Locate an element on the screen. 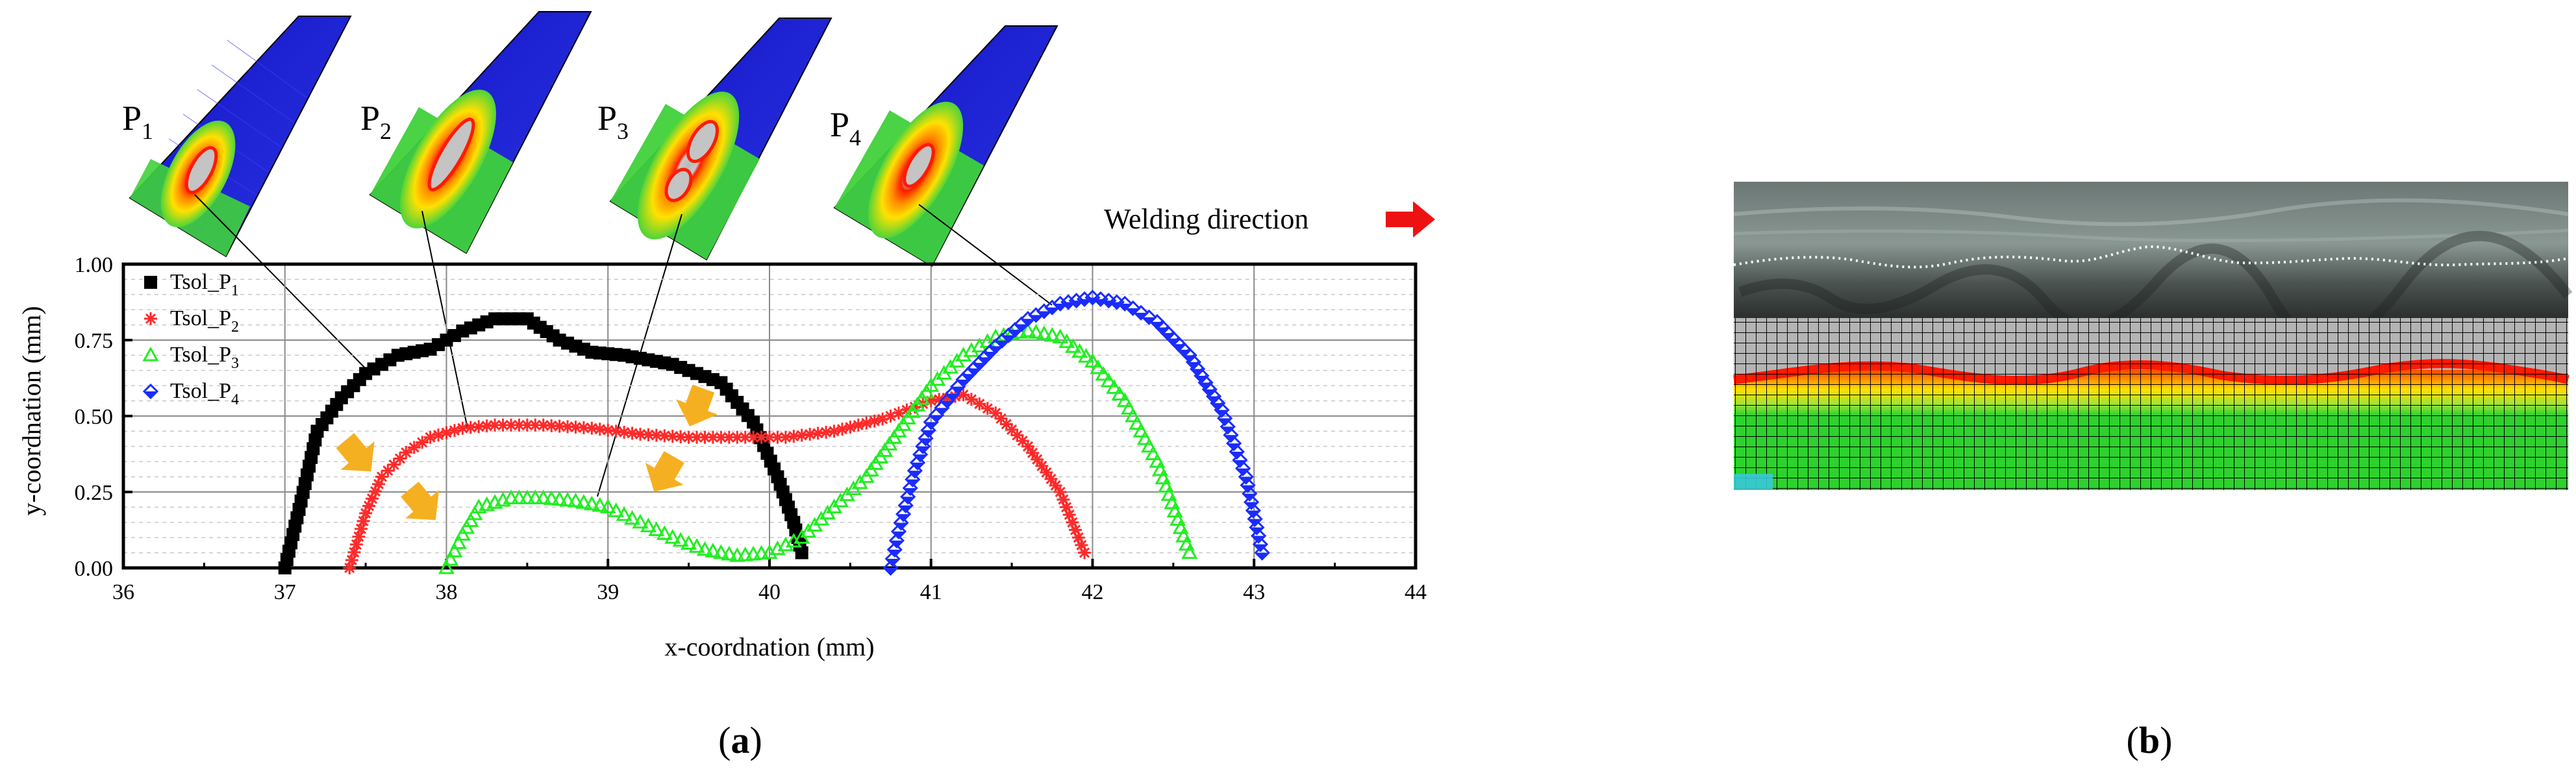  inset-label-p4: P4 is located at coordinates (845, 128).